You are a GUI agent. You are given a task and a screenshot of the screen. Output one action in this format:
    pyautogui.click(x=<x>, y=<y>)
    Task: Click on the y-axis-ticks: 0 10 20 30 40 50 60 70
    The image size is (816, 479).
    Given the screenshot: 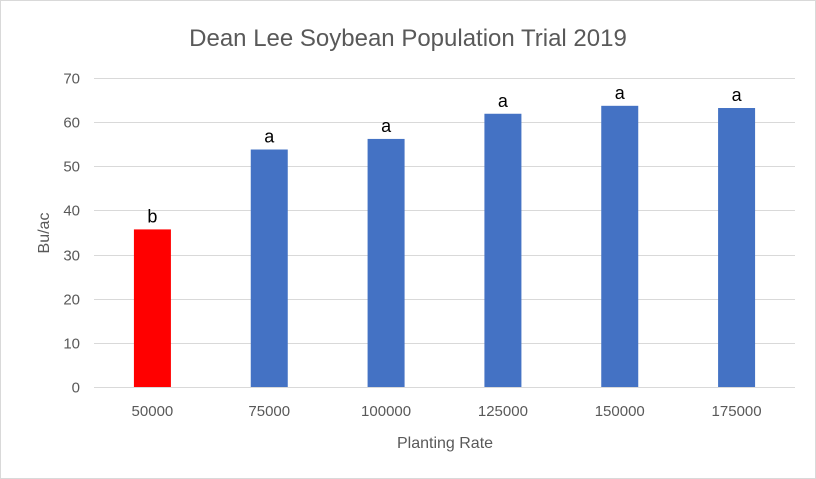 What is the action you would take?
    pyautogui.click(x=71, y=234)
    